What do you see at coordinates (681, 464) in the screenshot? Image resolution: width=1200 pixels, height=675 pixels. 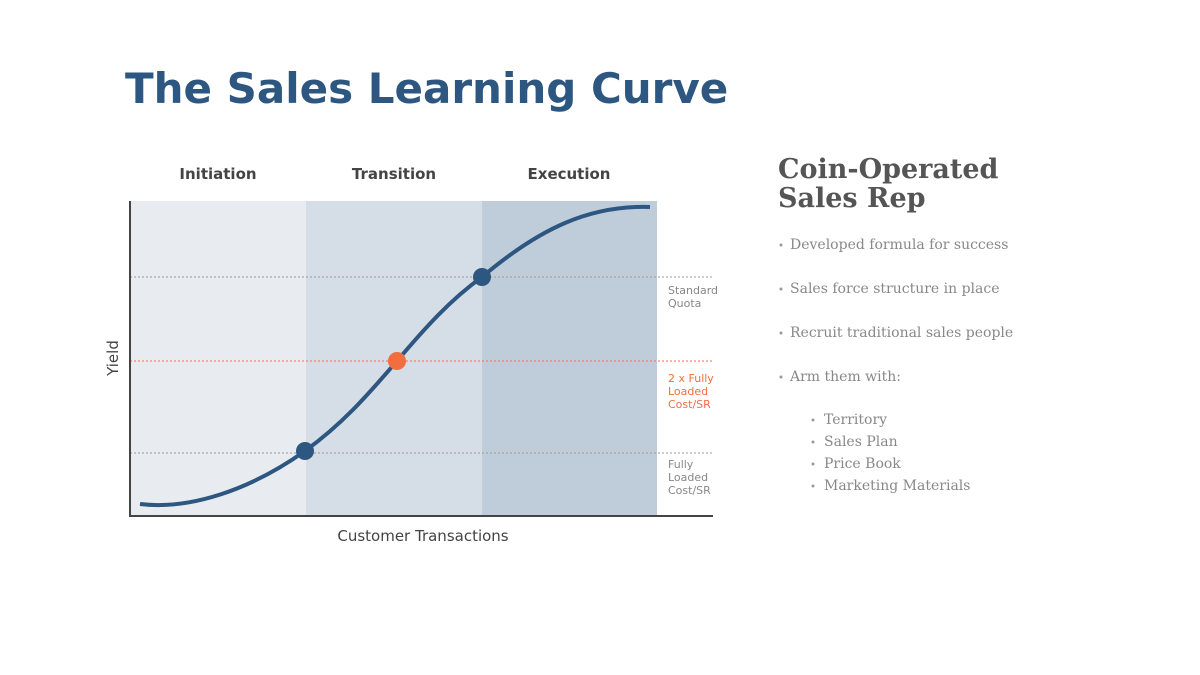 I see `level-label: Fully` at bounding box center [681, 464].